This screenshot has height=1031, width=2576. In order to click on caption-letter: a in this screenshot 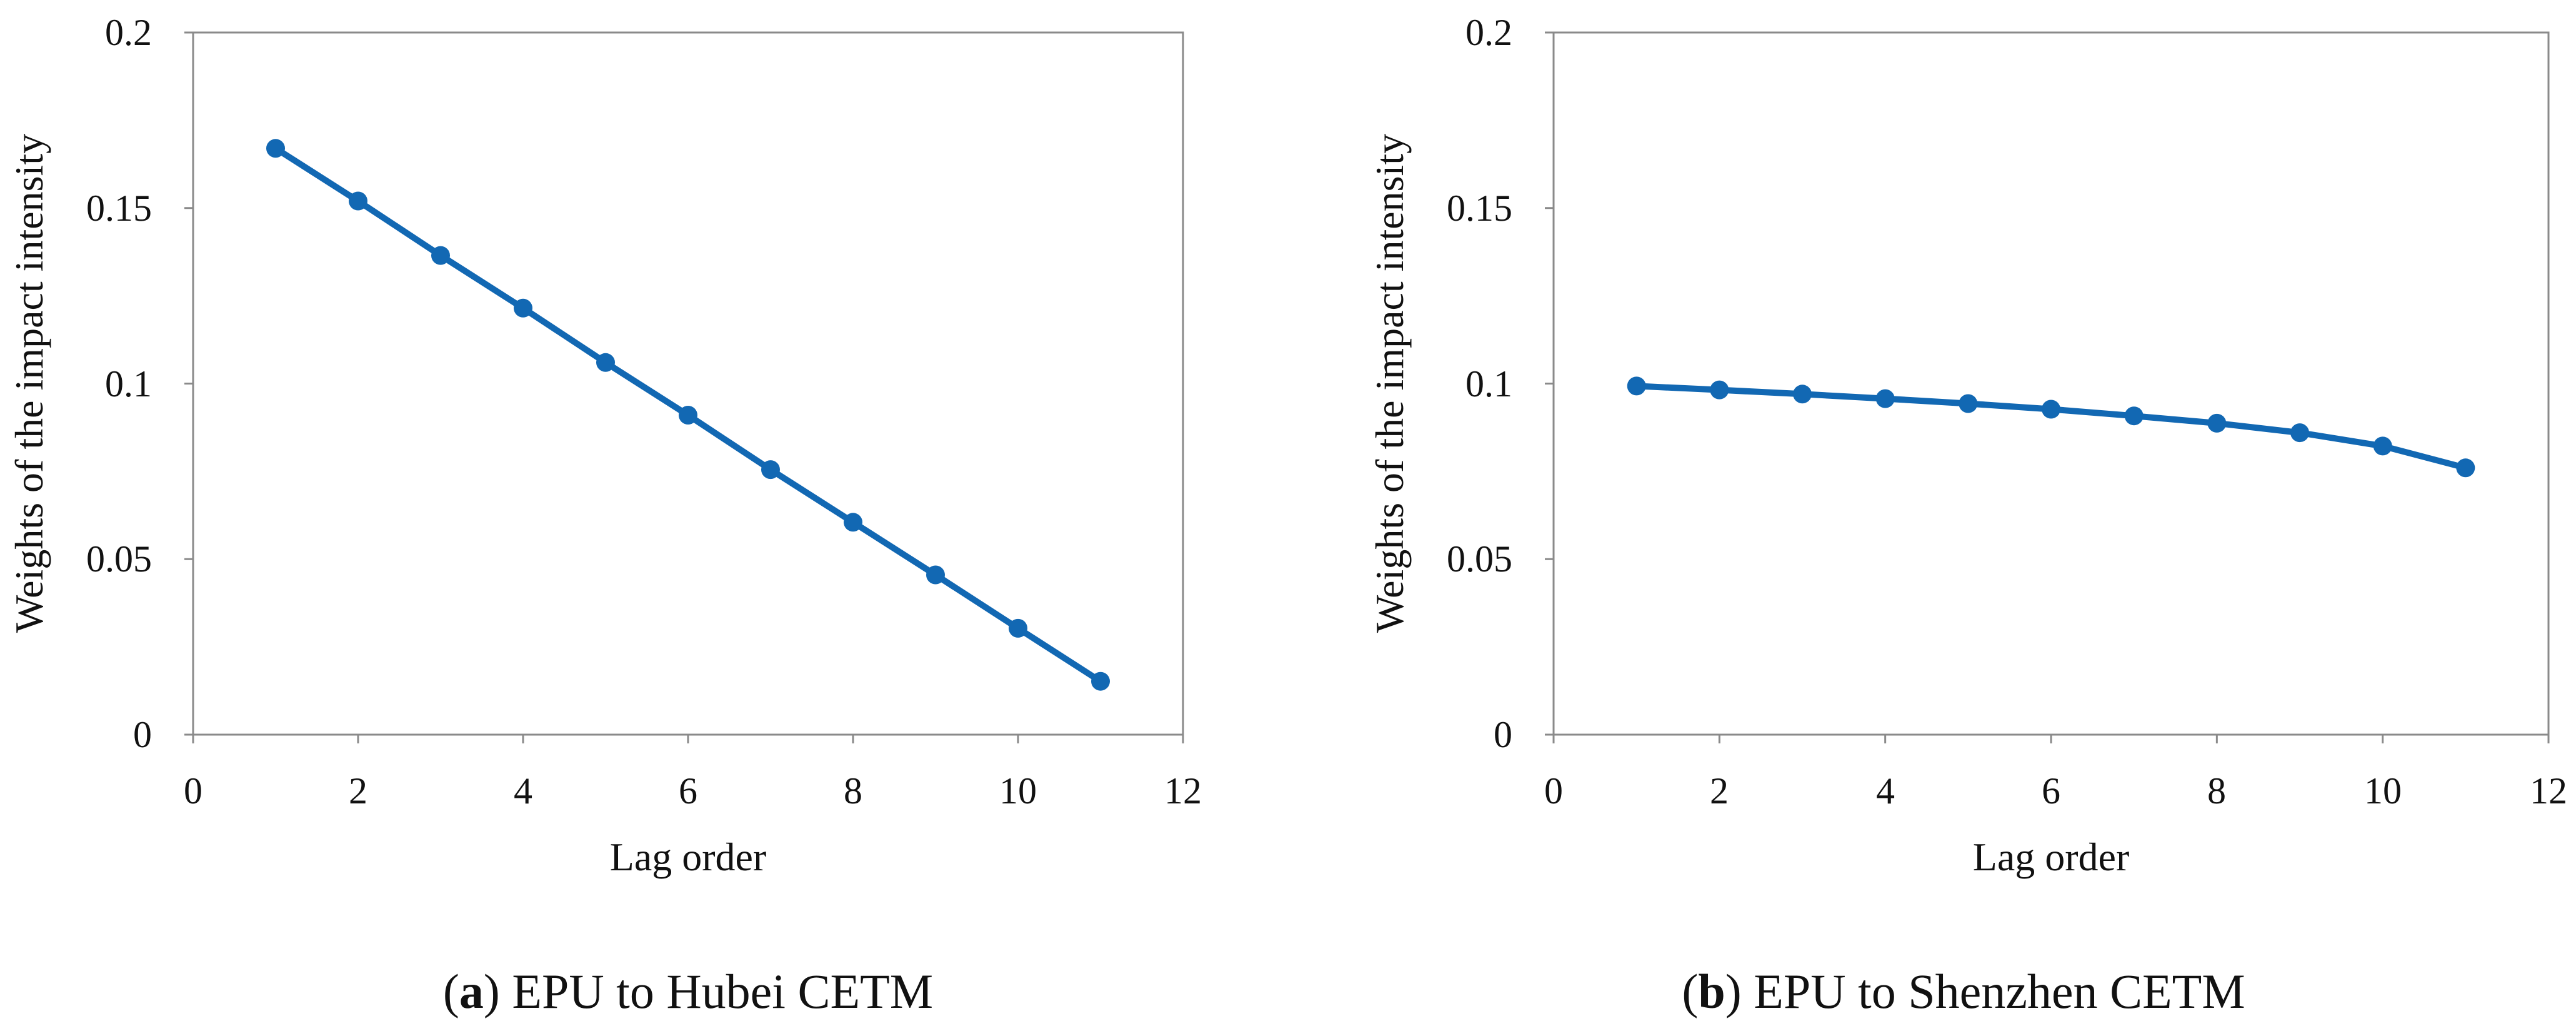, I will do `click(471, 991)`.